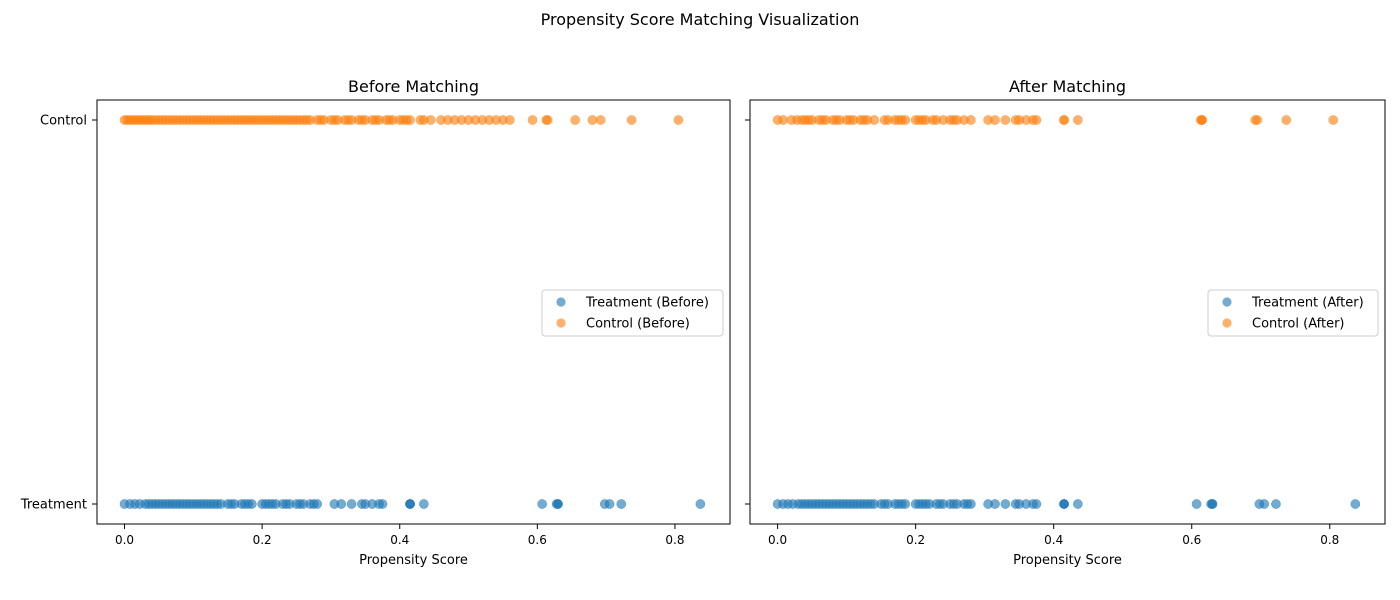 The image size is (1400, 600). What do you see at coordinates (1298, 324) in the screenshot?
I see `legend-label: Control (After)` at bounding box center [1298, 324].